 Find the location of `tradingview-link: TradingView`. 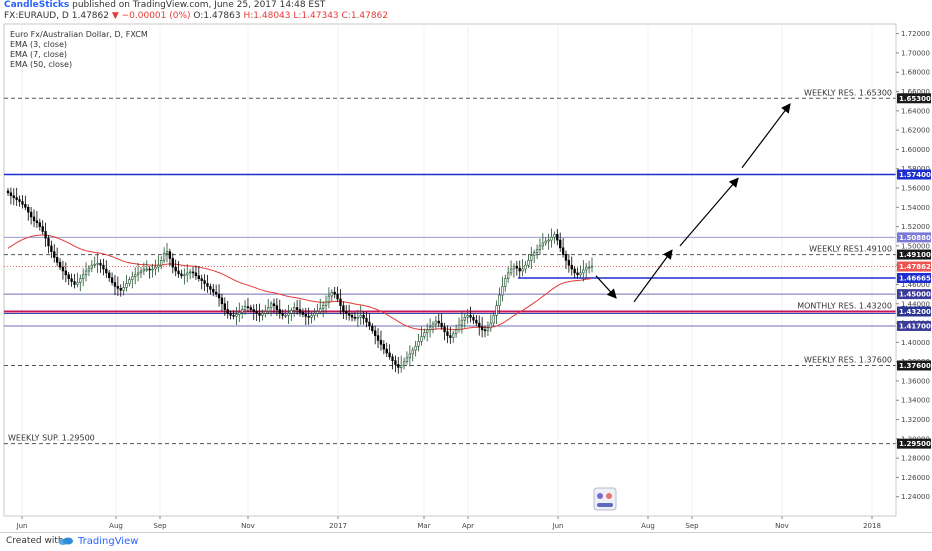

tradingview-link: TradingView is located at coordinates (98, 541).